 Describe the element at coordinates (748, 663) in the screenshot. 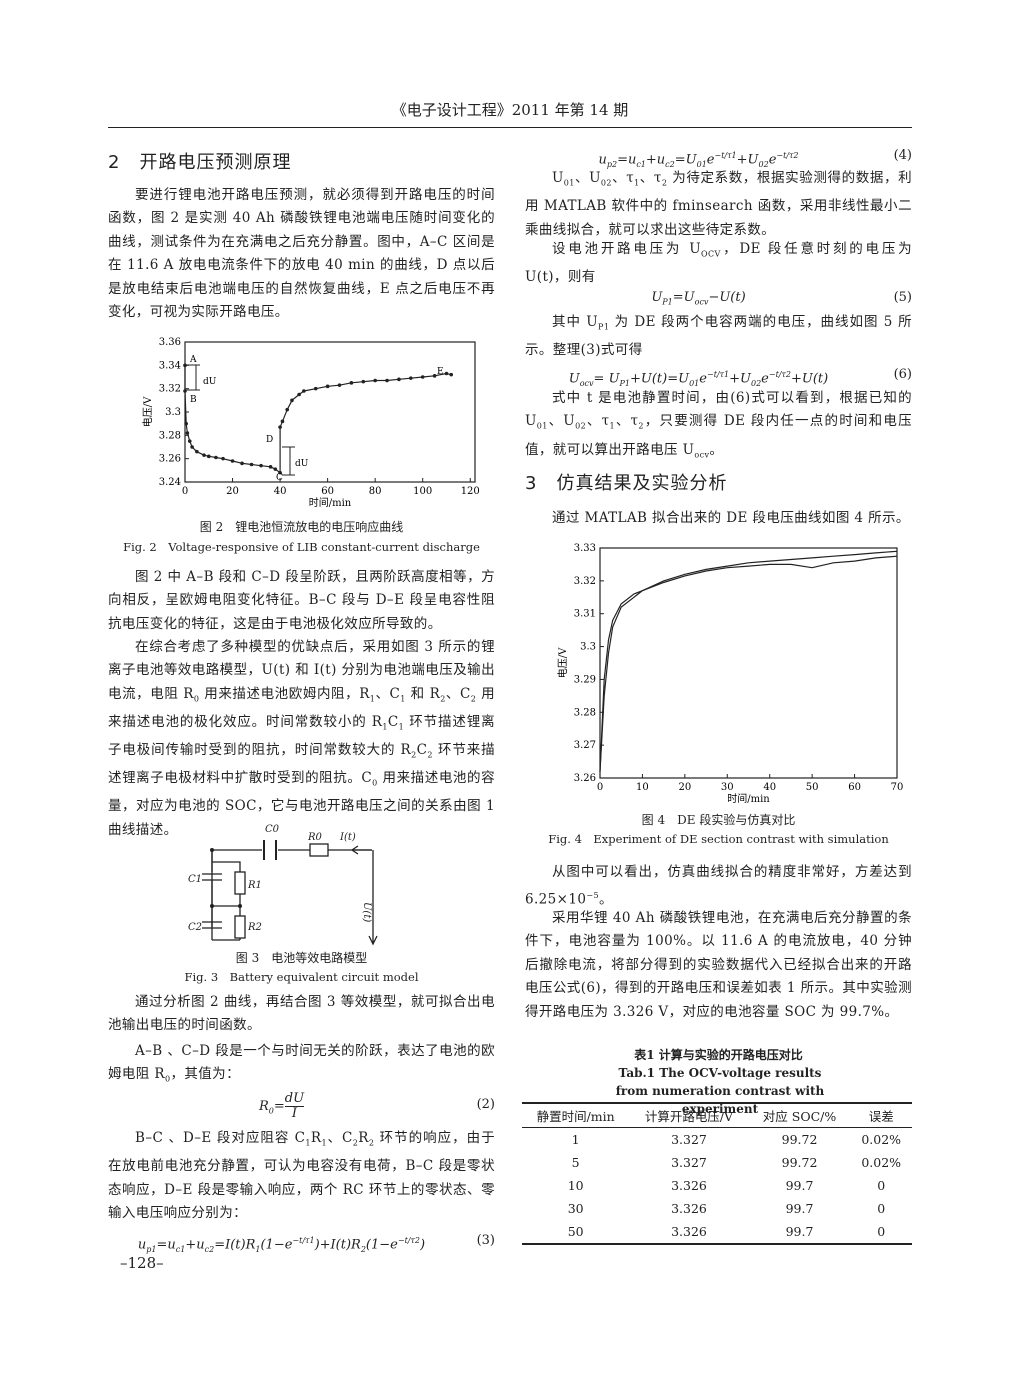

I see `data-line` at that location.